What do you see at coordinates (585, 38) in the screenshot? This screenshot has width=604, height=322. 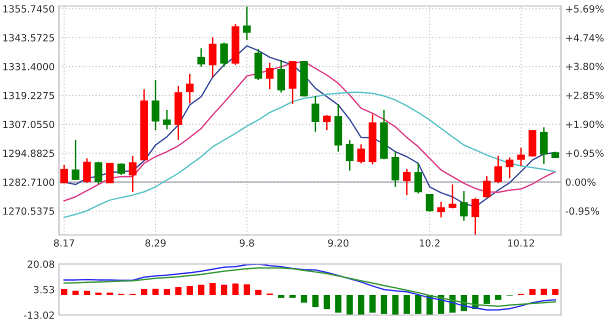 I see `y2-tick-label: +4.74%` at bounding box center [585, 38].